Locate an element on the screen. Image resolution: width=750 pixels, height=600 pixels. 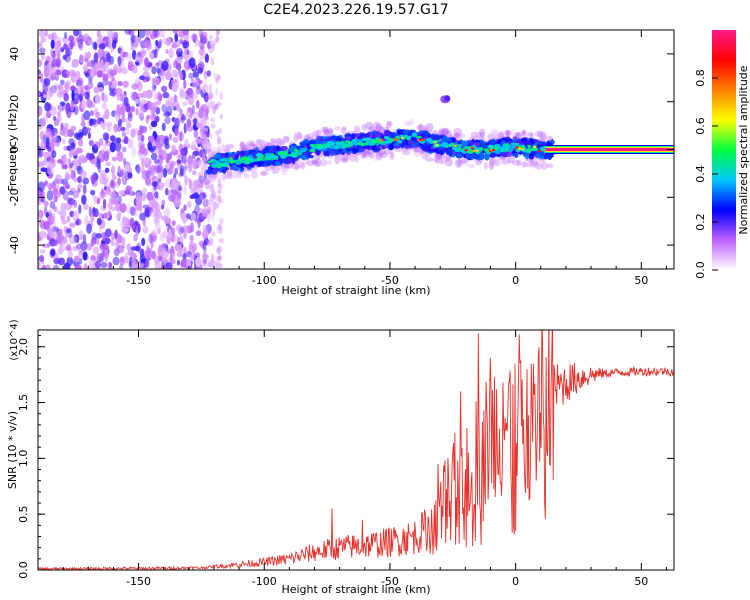
spectrogram-tracking-band is located at coordinates (381, 151).